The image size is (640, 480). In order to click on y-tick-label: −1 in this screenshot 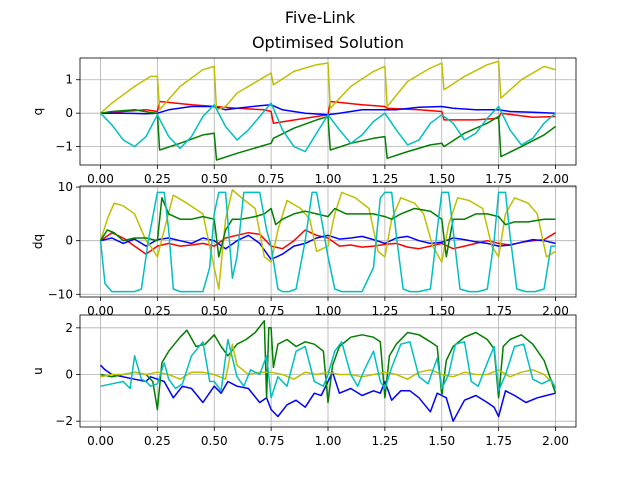, I will do `click(64, 147)`.